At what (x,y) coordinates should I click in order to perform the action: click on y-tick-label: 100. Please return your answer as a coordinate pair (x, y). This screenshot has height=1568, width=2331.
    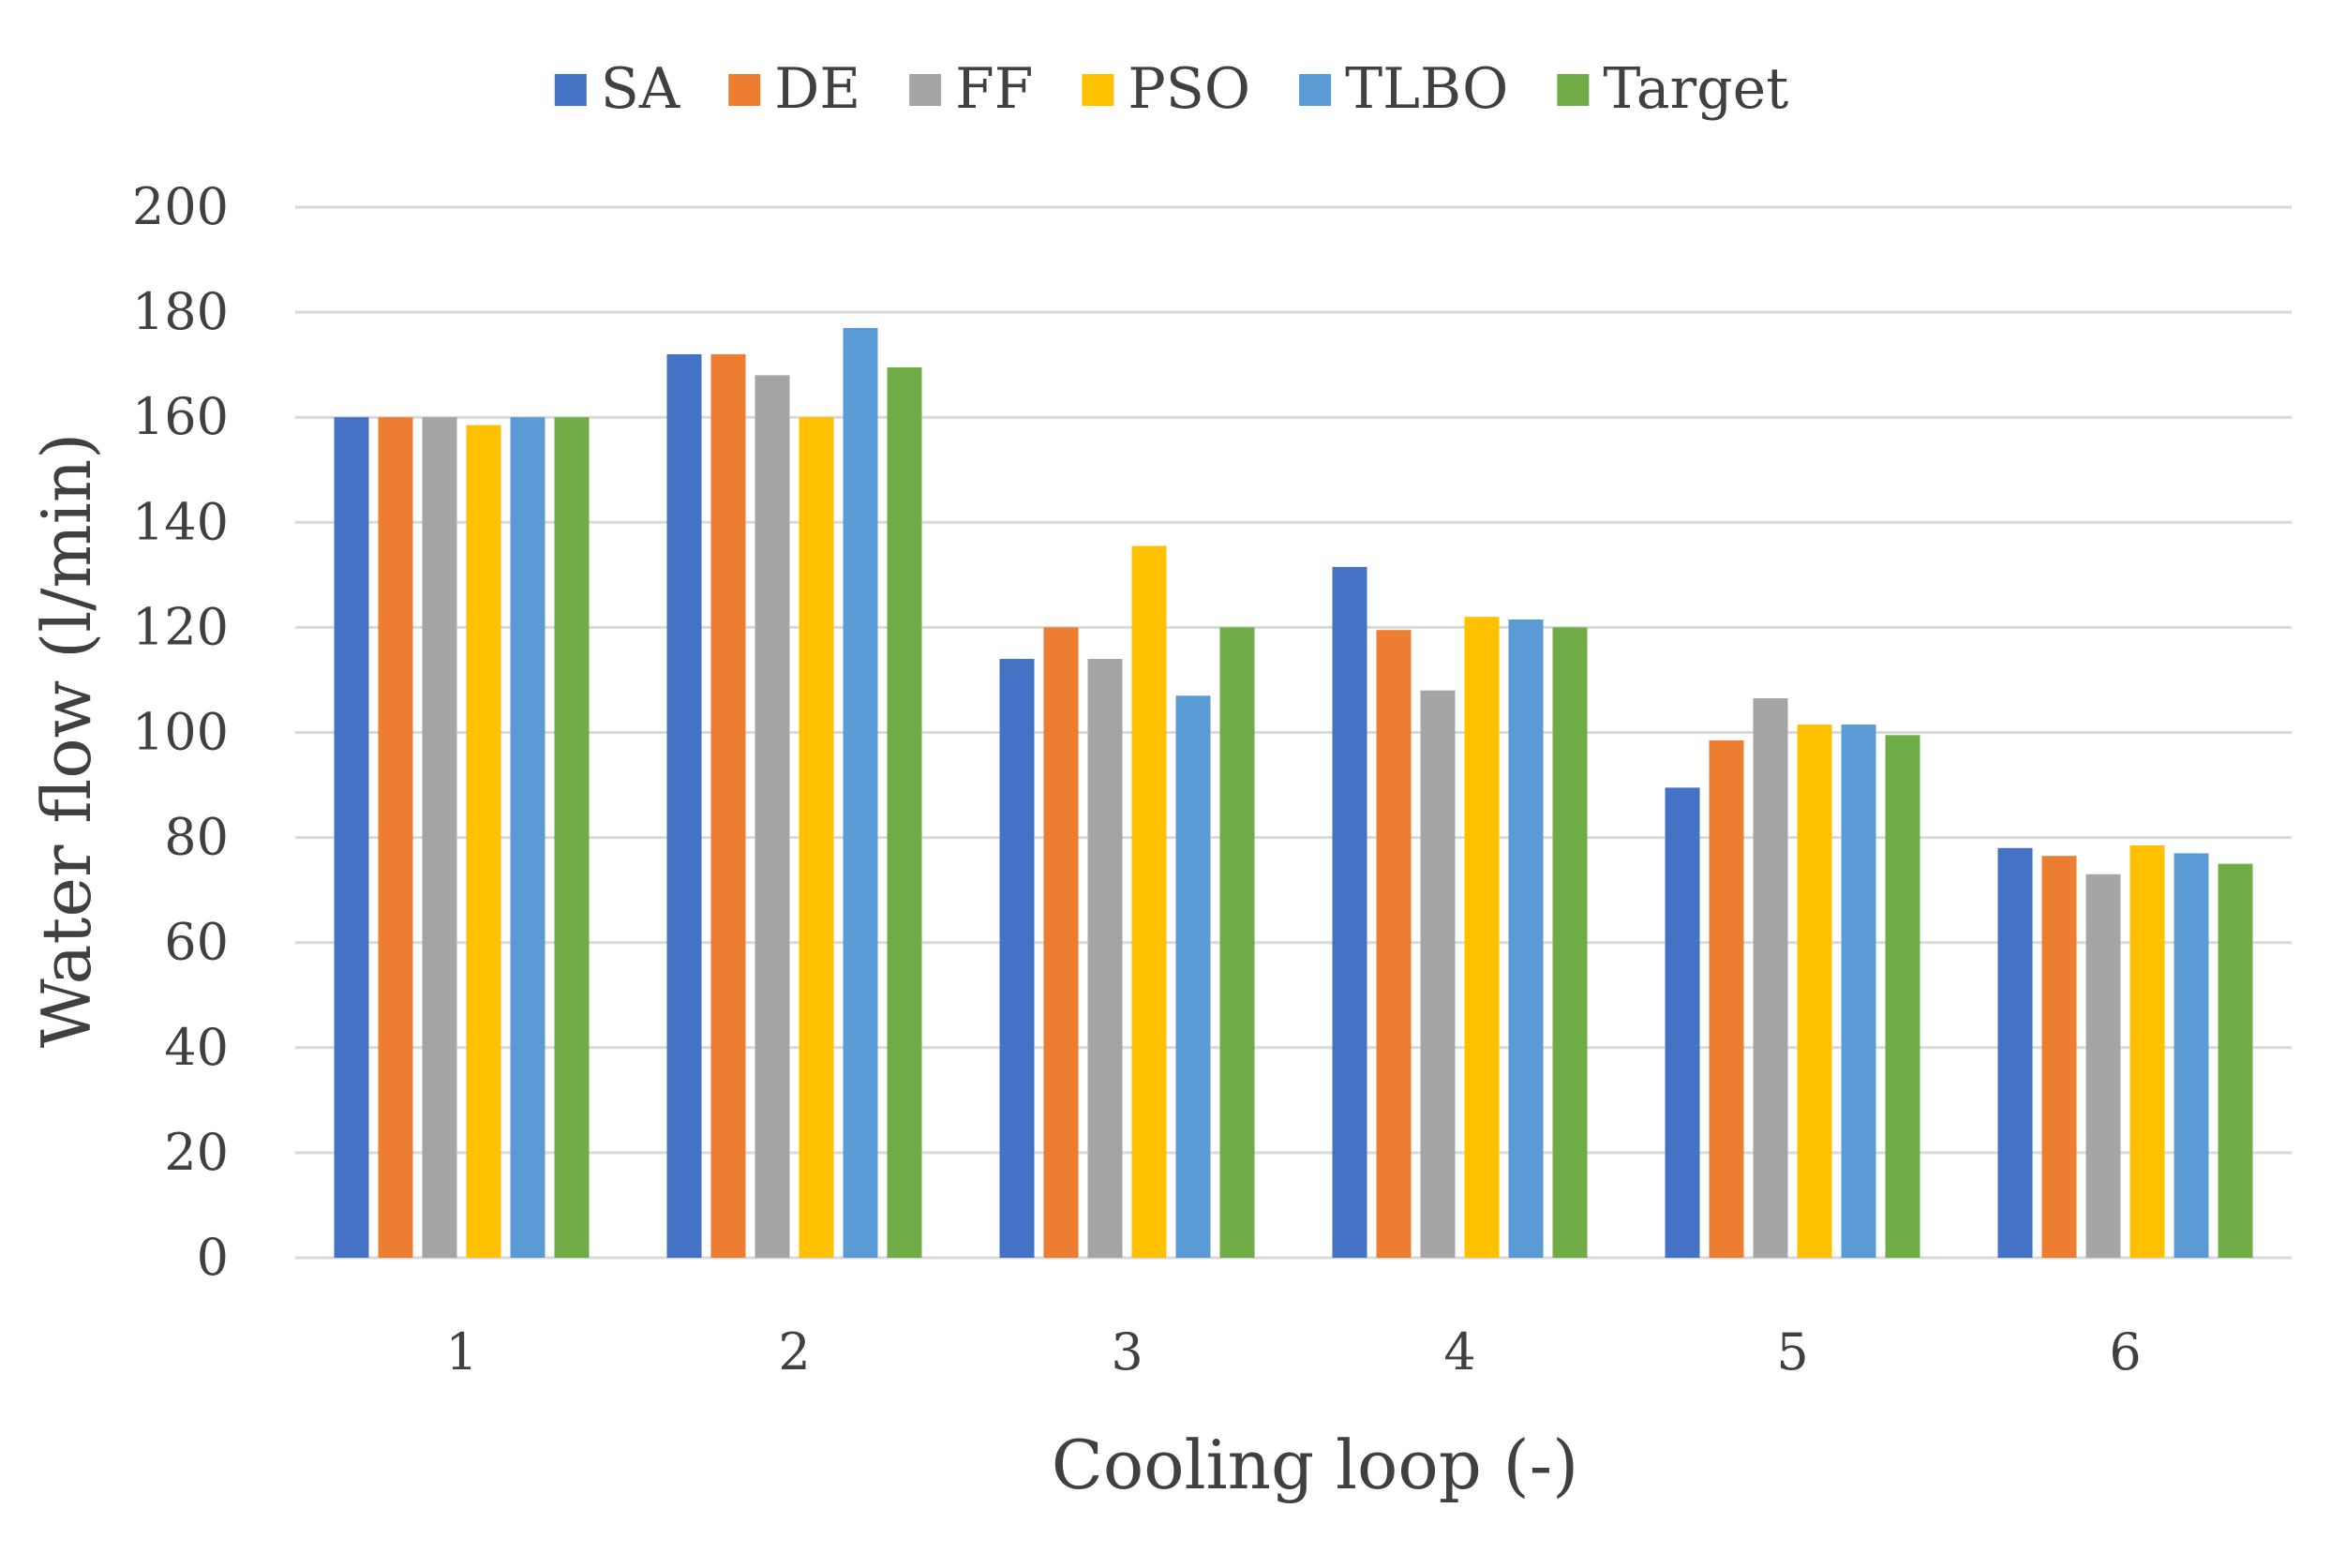
    Looking at the image, I should click on (180, 732).